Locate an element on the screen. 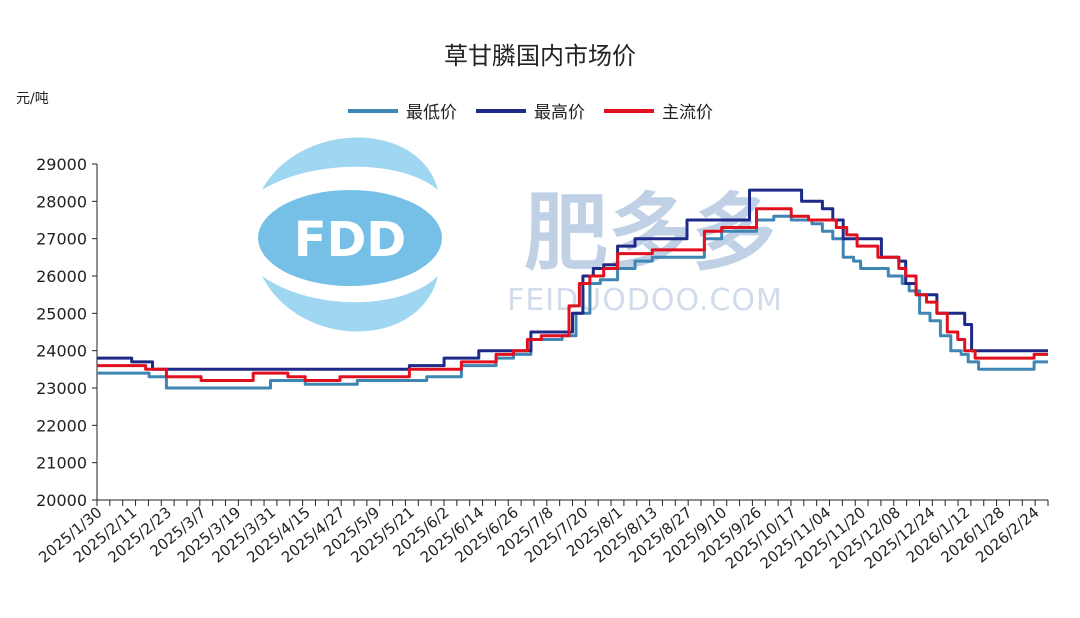 This screenshot has width=1080, height=618. watermark-leaf-bottom is located at coordinates (350, 304).